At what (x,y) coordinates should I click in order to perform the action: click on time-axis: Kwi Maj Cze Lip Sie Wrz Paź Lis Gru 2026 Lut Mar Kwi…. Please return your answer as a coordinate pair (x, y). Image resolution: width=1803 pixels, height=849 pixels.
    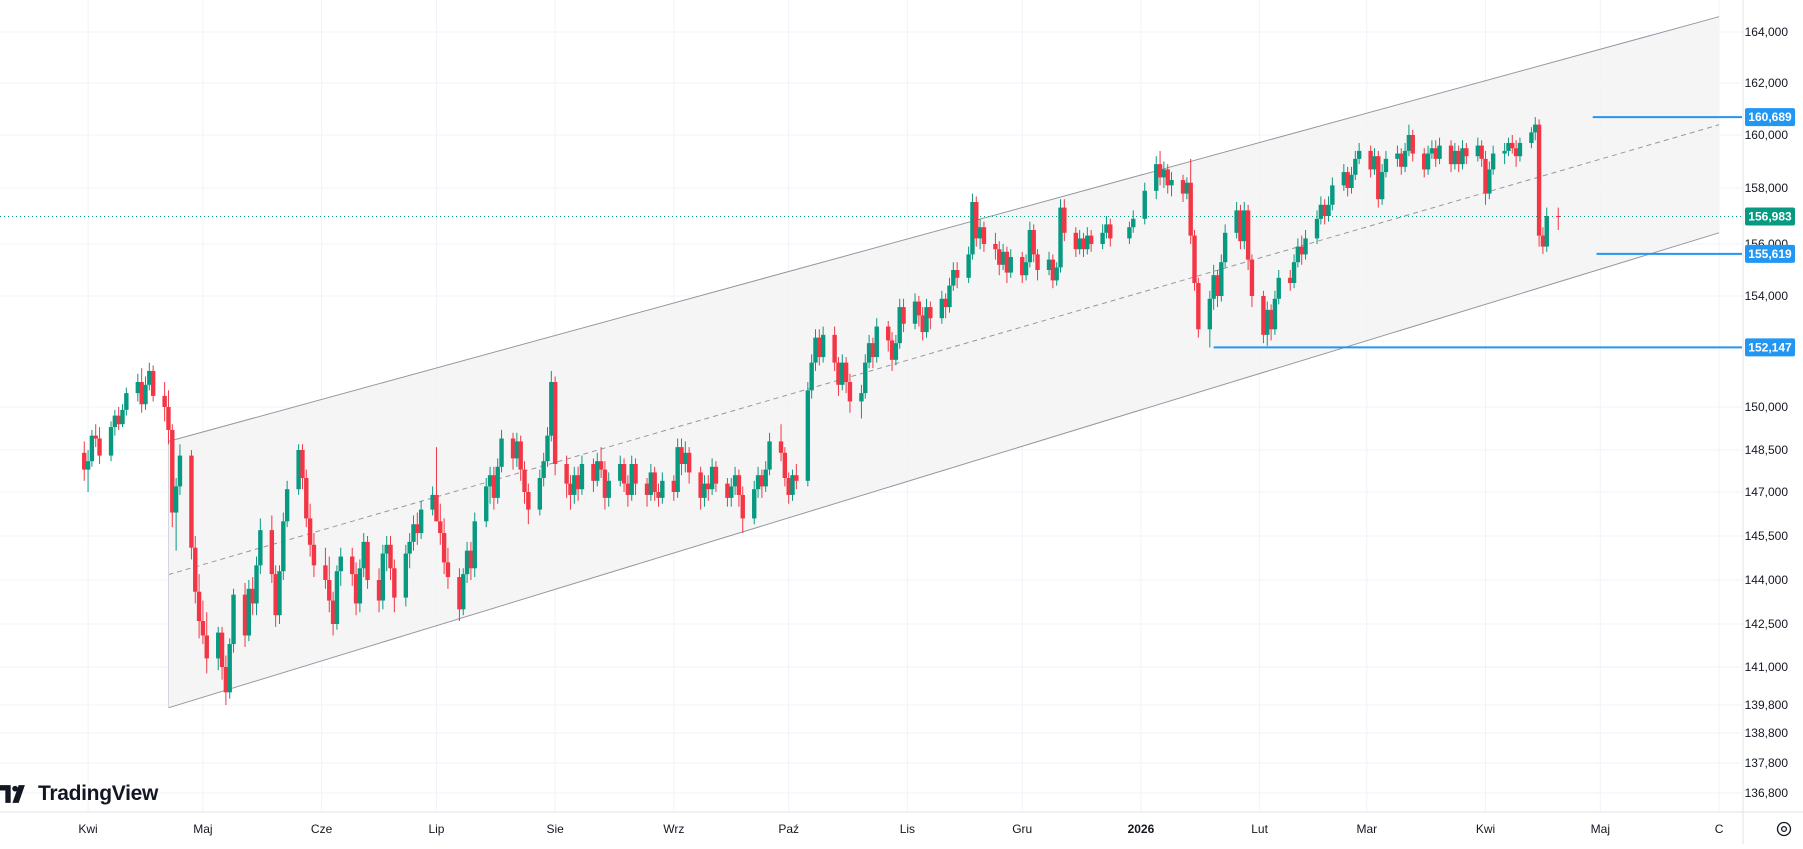
    Looking at the image, I should click on (900, 829).